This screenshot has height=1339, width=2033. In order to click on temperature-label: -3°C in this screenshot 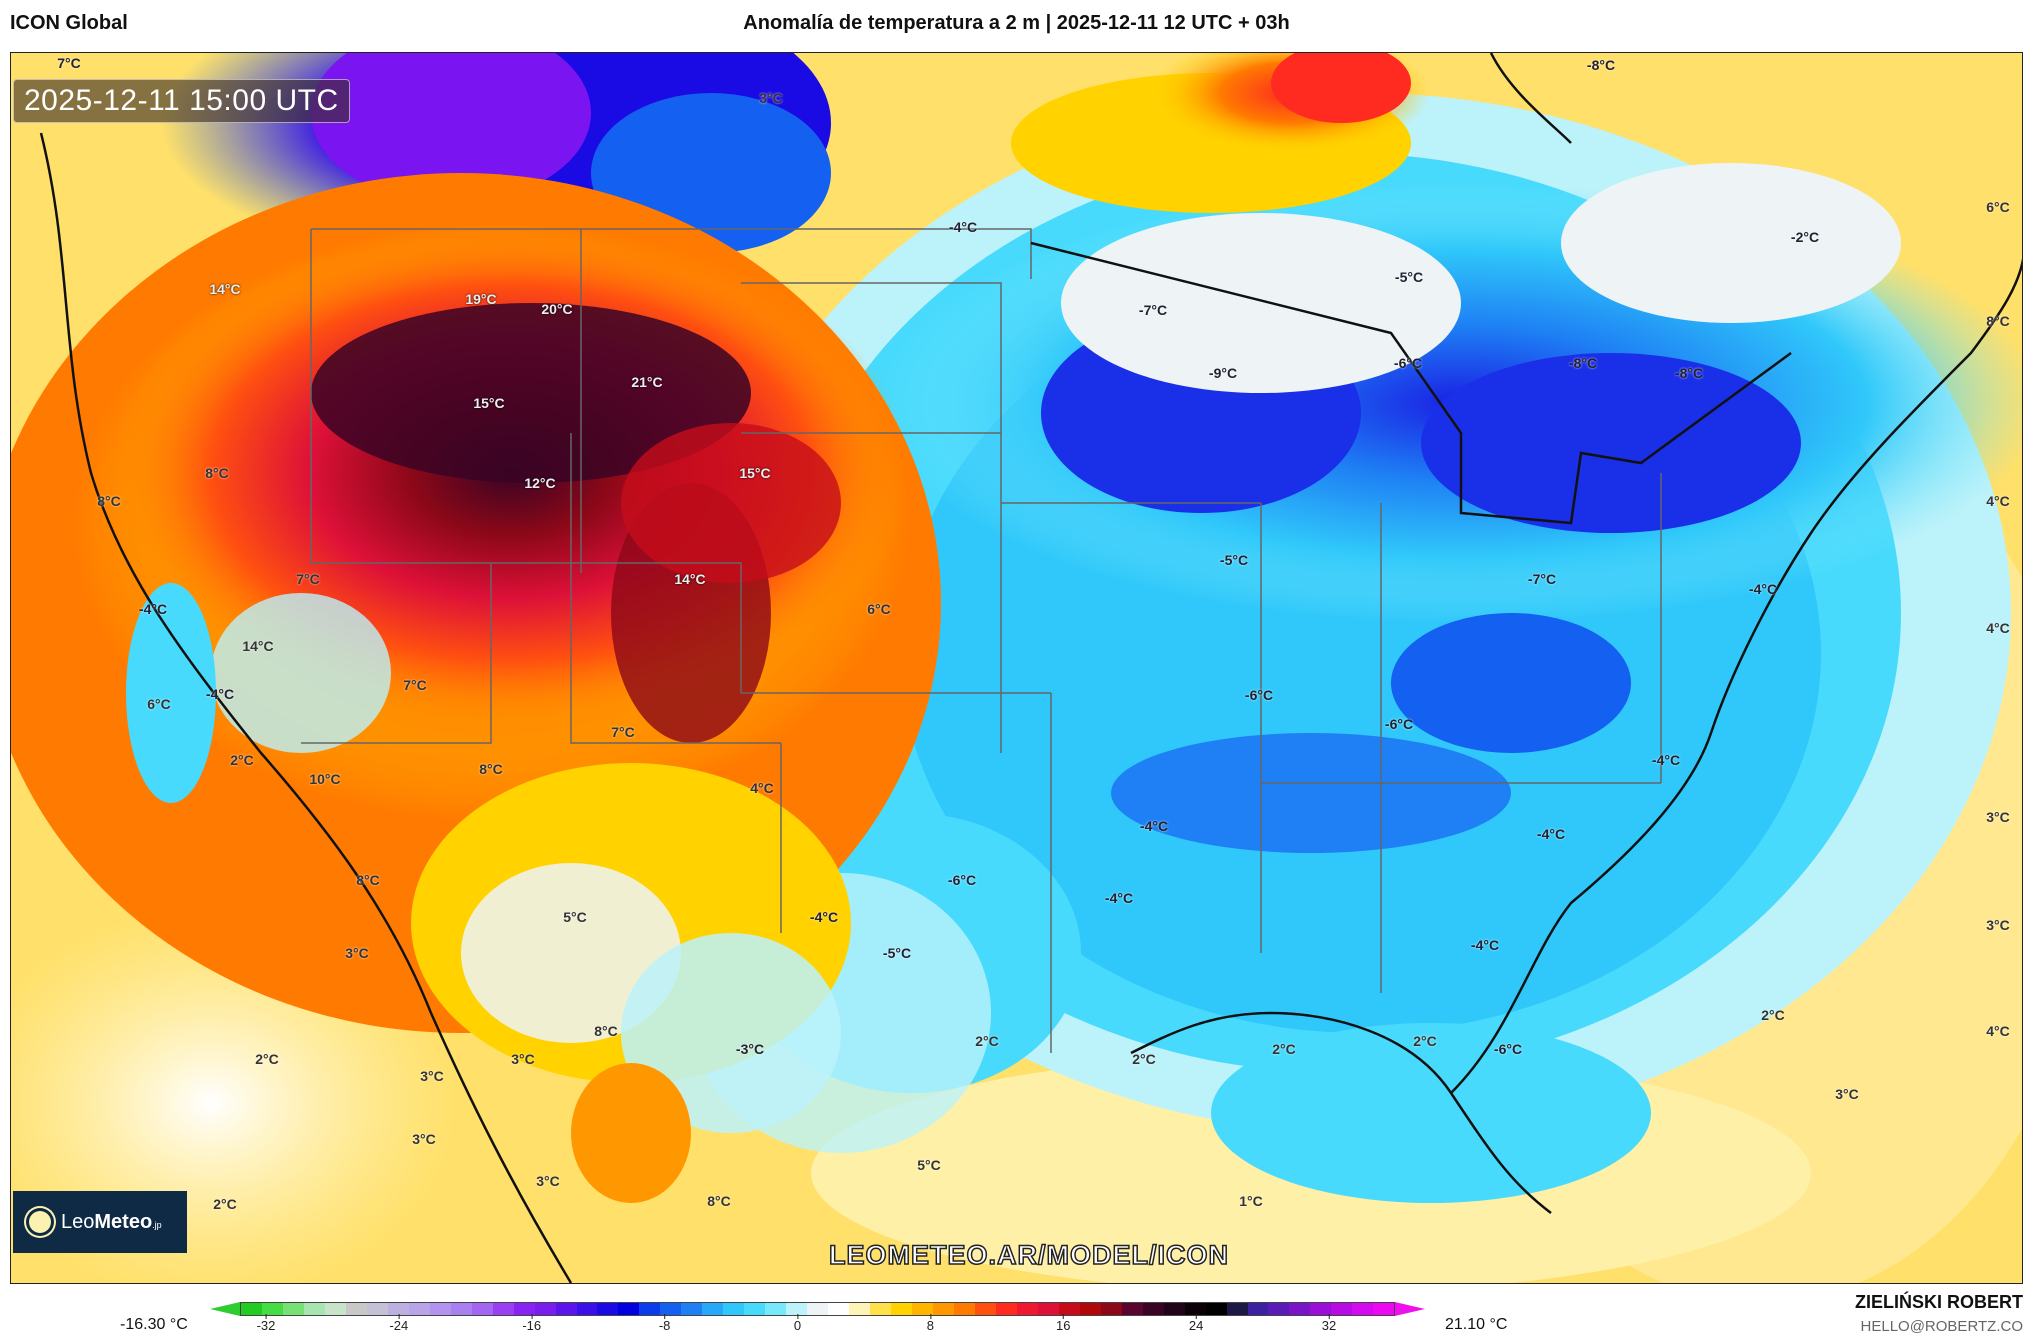, I will do `click(750, 1049)`.